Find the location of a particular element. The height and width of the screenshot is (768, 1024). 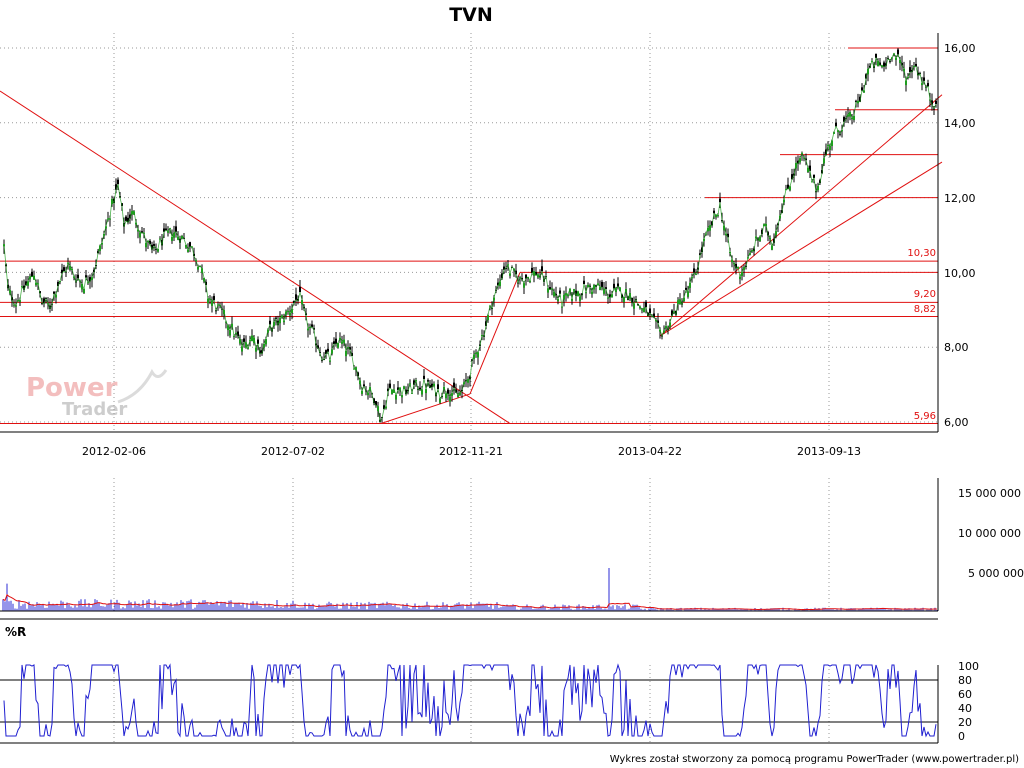

watermark-word-1: Power is located at coordinates (72, 388).